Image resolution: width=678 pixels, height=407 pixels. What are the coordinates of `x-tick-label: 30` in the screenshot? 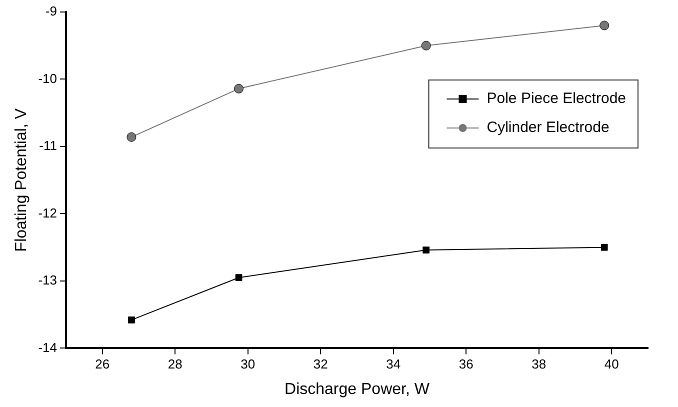 It's located at (248, 364).